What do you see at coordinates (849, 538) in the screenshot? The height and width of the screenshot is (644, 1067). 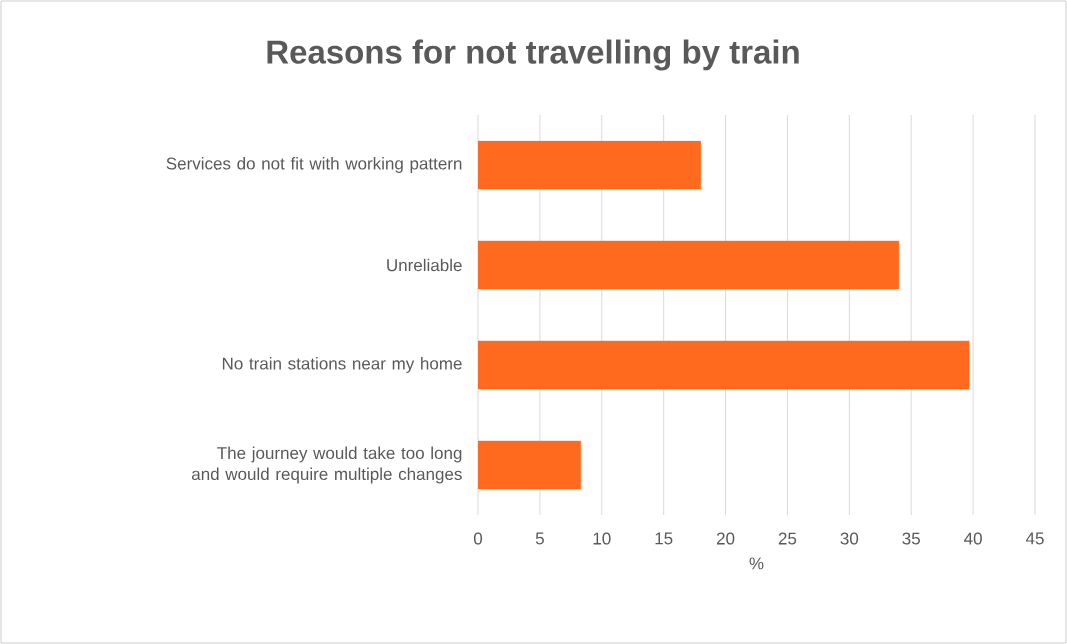 I see `x-tick-label: 30` at bounding box center [849, 538].